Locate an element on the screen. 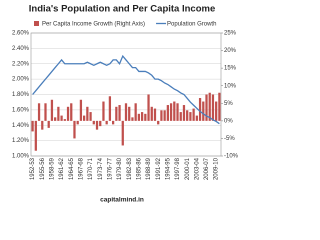 The image size is (320, 240). y2-tick-label: 20% is located at coordinates (230, 51).